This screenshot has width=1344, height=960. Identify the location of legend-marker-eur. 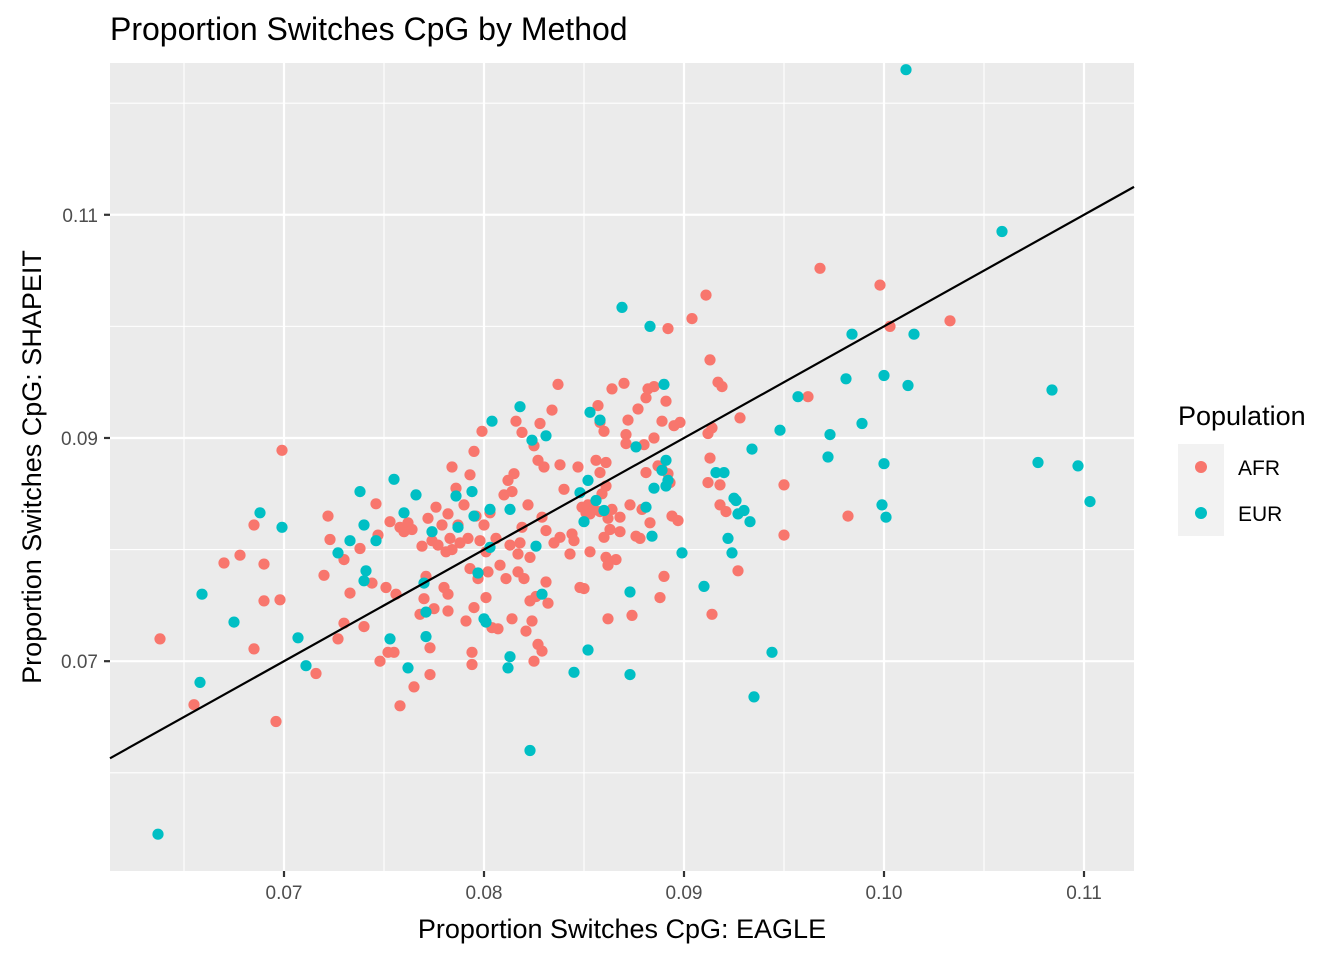
(1201, 513).